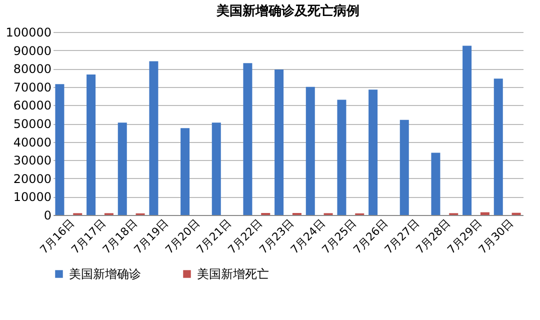 The height and width of the screenshot is (320, 540). I want to click on y-tick-label: 80000, so click(32, 69).